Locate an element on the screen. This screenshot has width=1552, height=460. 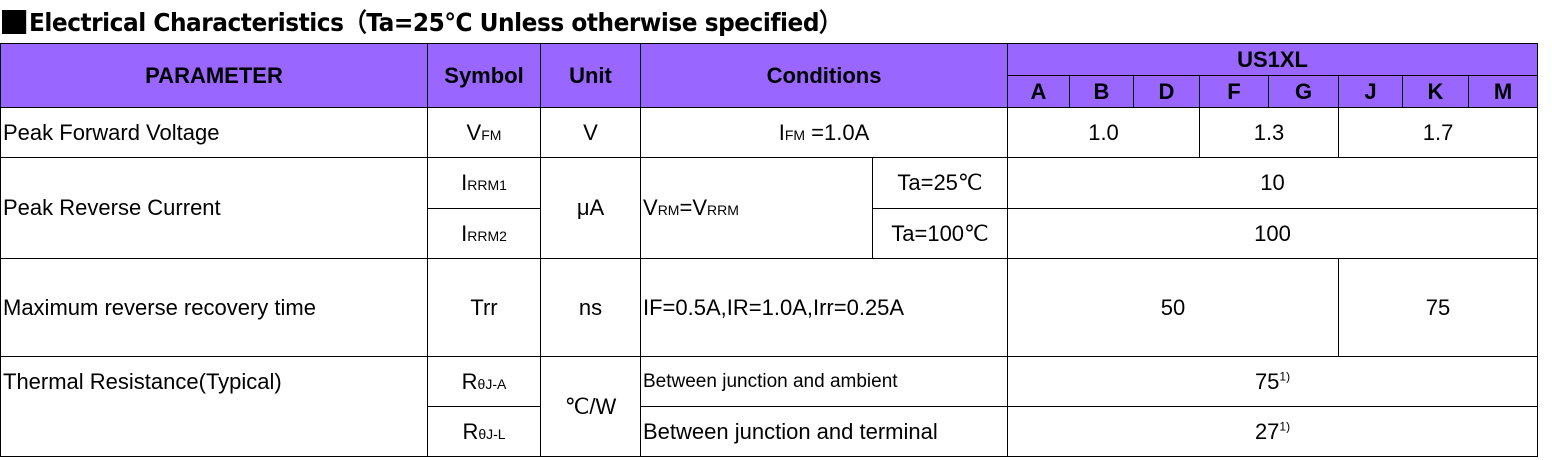
grade-k: K is located at coordinates (1435, 91).